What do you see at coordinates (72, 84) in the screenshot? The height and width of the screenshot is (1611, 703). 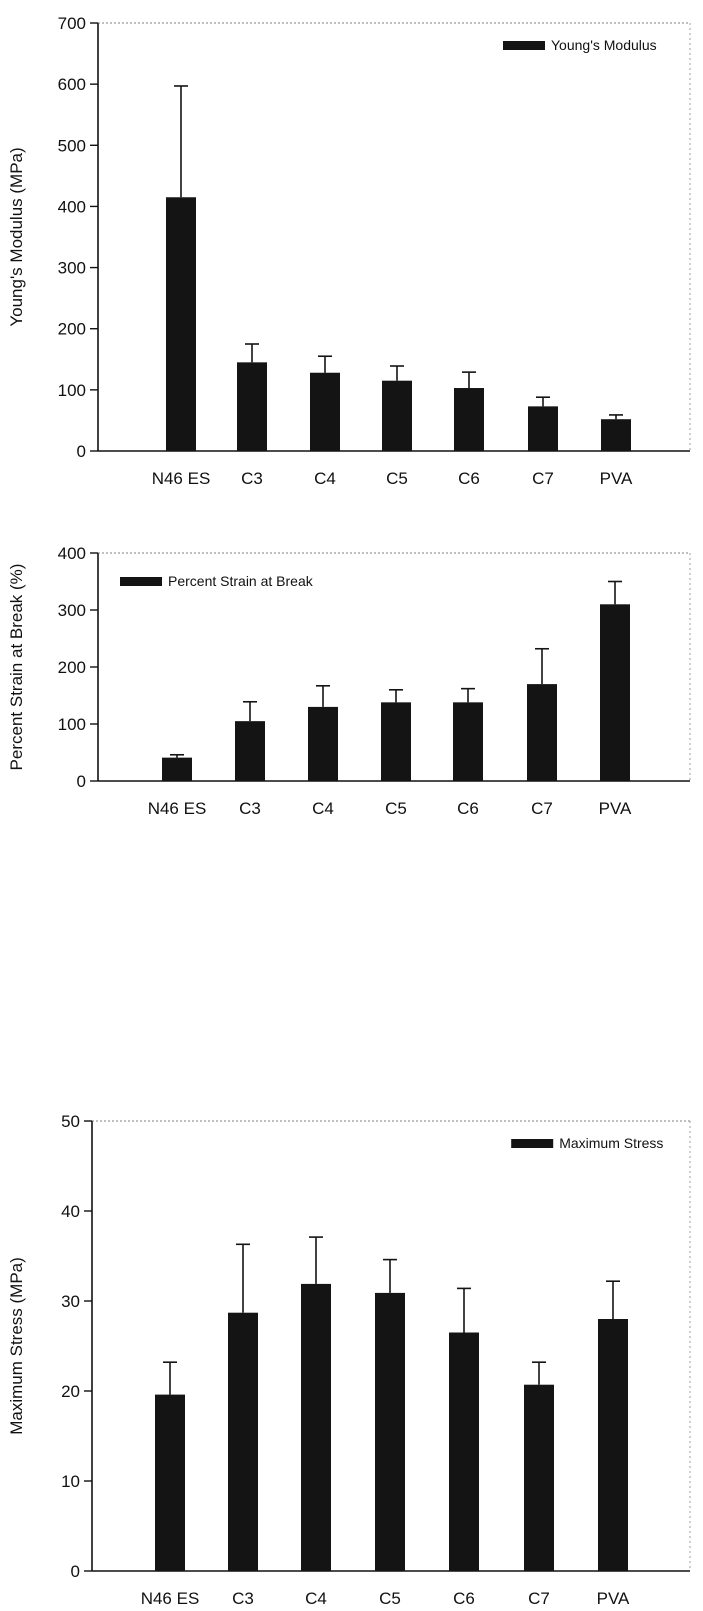 I see `y-tick-label: 600` at bounding box center [72, 84].